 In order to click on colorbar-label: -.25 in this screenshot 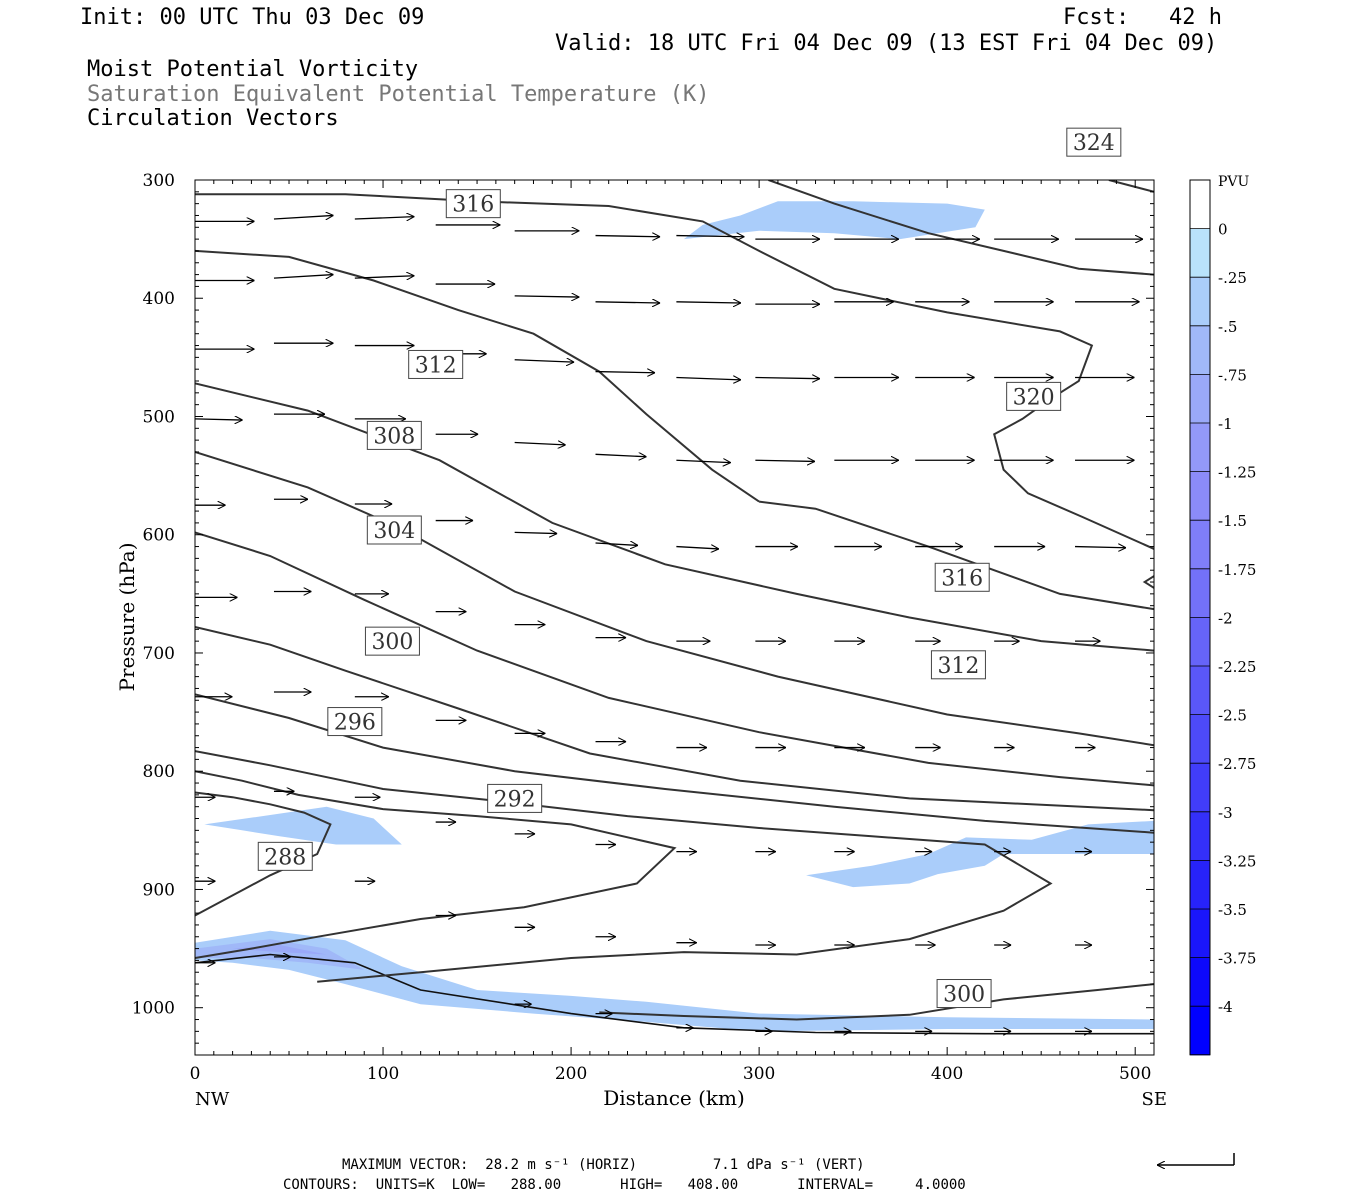, I will do `click(1232, 278)`.